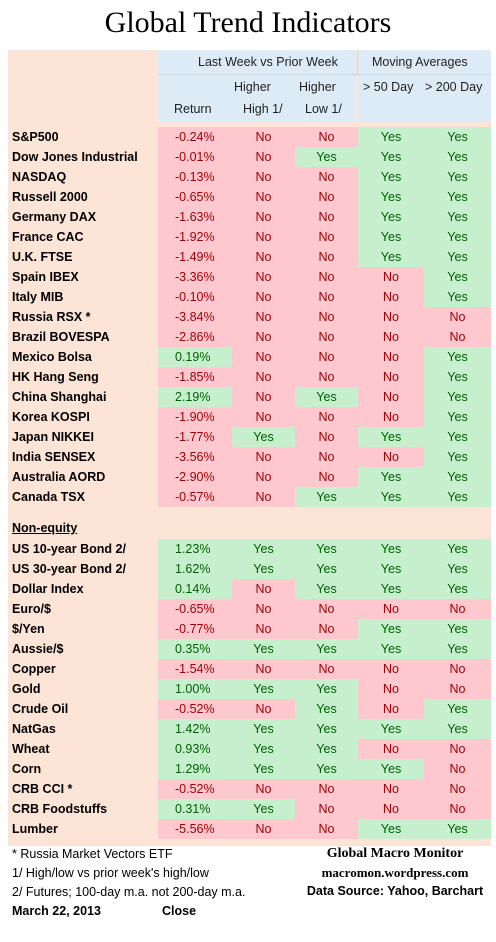 The height and width of the screenshot is (942, 496). Describe the element at coordinates (395, 853) in the screenshot. I see `brand-name: Global Macro Monitor` at that location.